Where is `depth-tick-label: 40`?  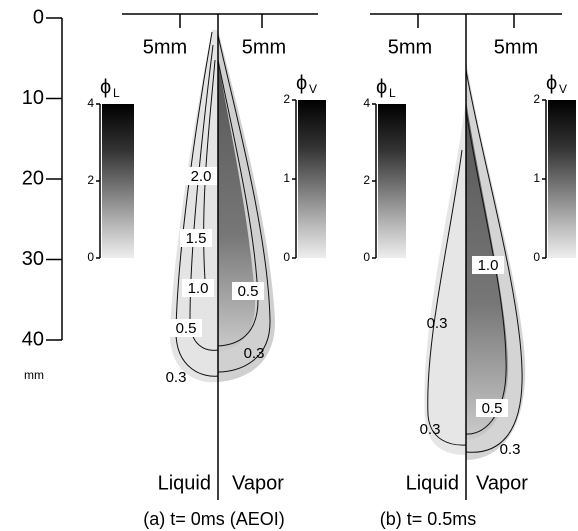
depth-tick-label: 40 is located at coordinates (33, 339).